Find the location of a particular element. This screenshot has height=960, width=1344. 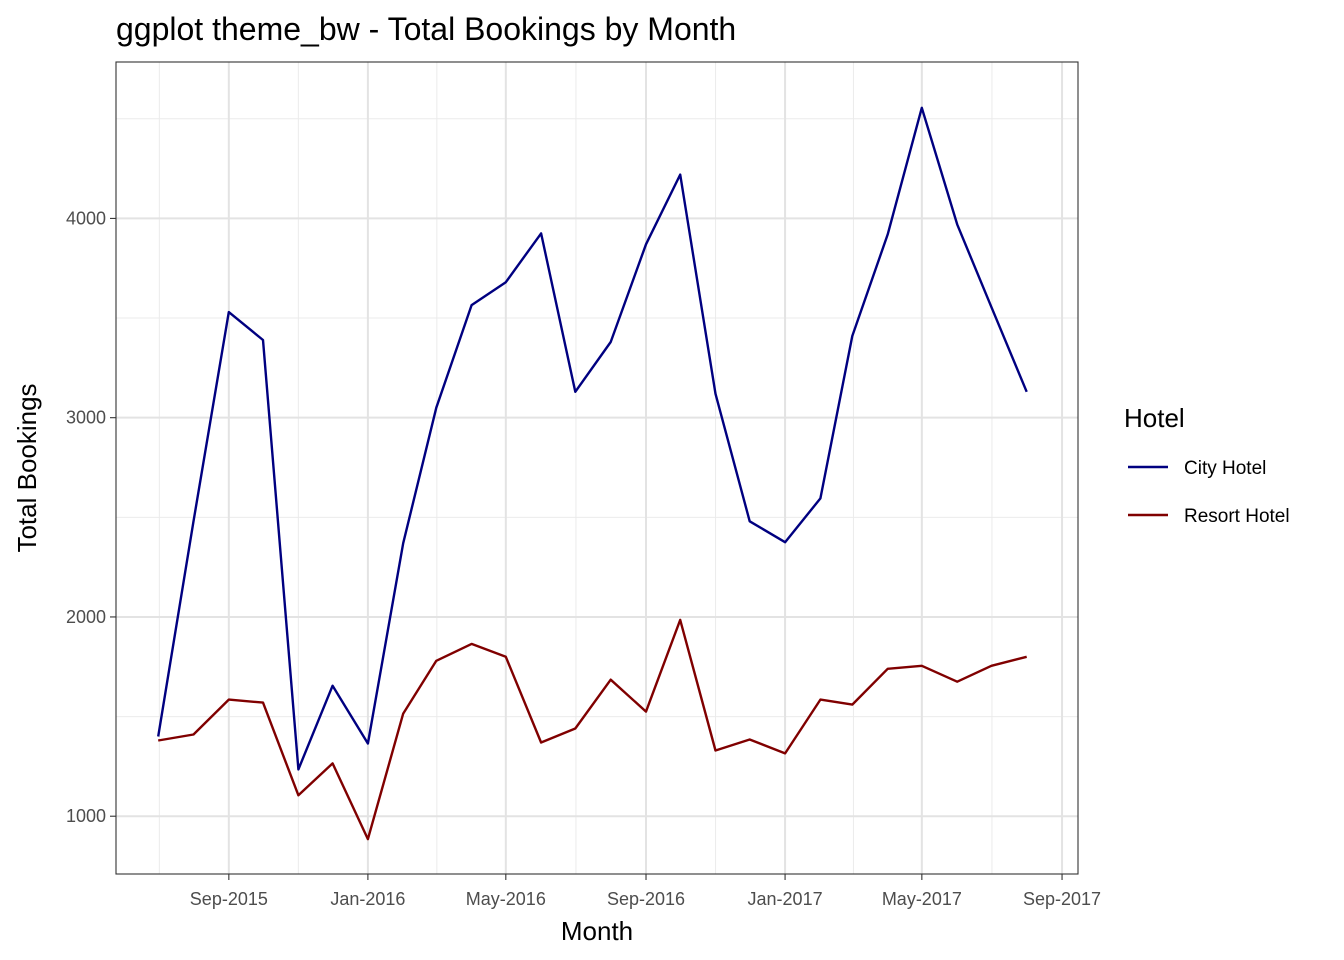

y-tick-label: 3000 is located at coordinates (86, 418).